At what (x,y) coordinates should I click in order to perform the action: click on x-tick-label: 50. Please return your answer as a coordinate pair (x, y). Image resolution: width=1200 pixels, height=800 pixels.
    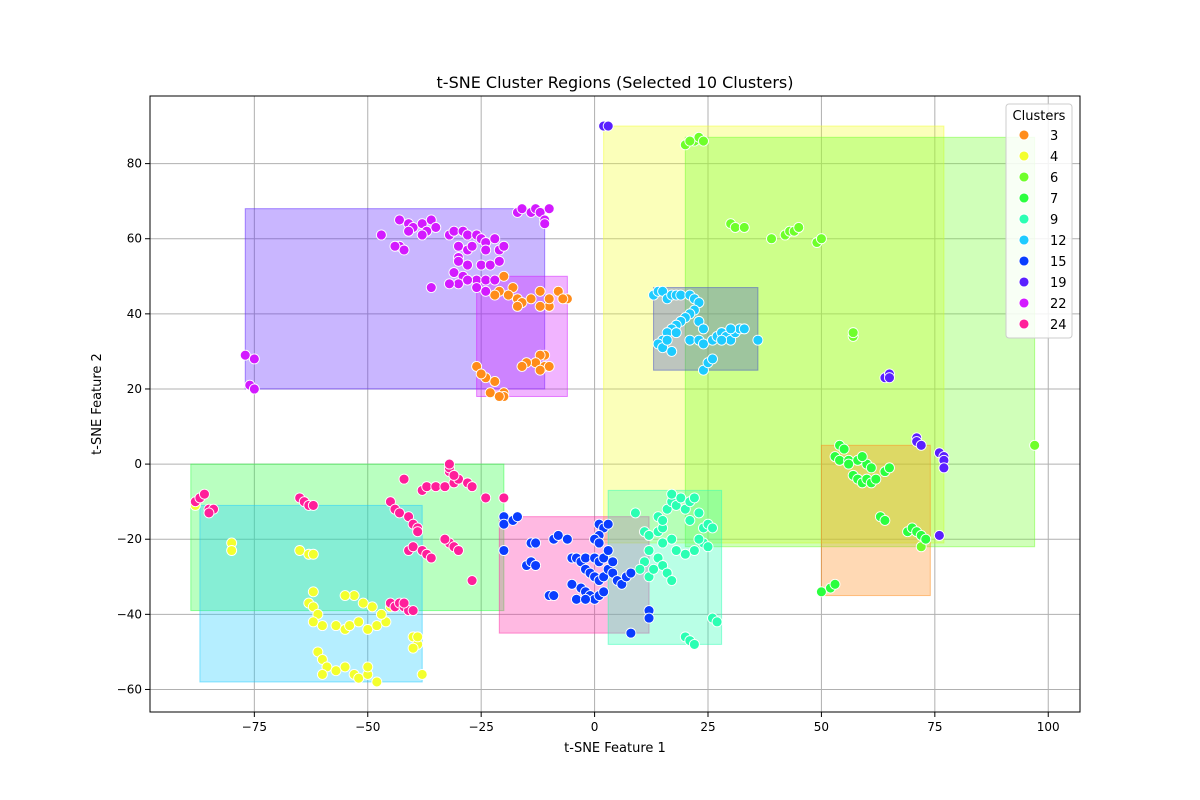
    Looking at the image, I should click on (821, 727).